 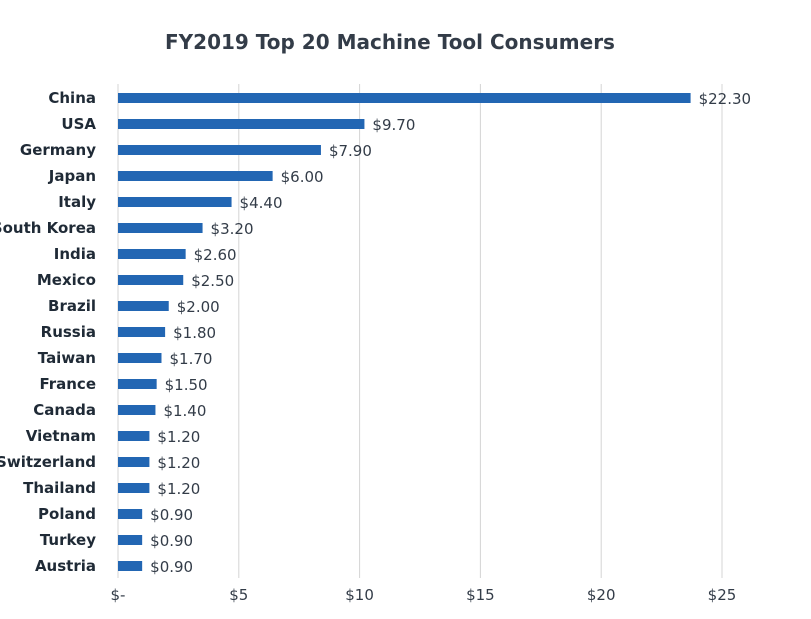 I want to click on value-label: $3.20, so click(x=232, y=229).